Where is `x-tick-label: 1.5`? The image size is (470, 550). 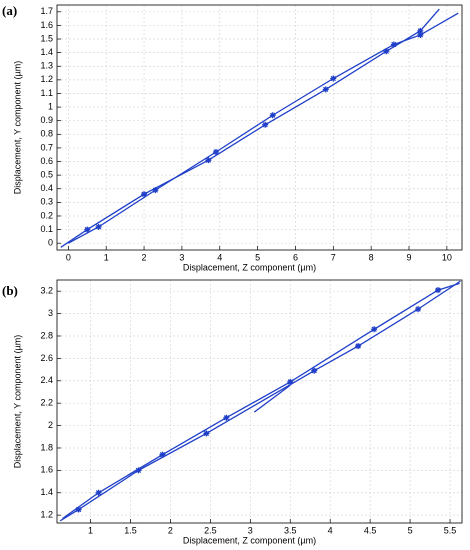 x-tick-label: 1.5 is located at coordinates (130, 530).